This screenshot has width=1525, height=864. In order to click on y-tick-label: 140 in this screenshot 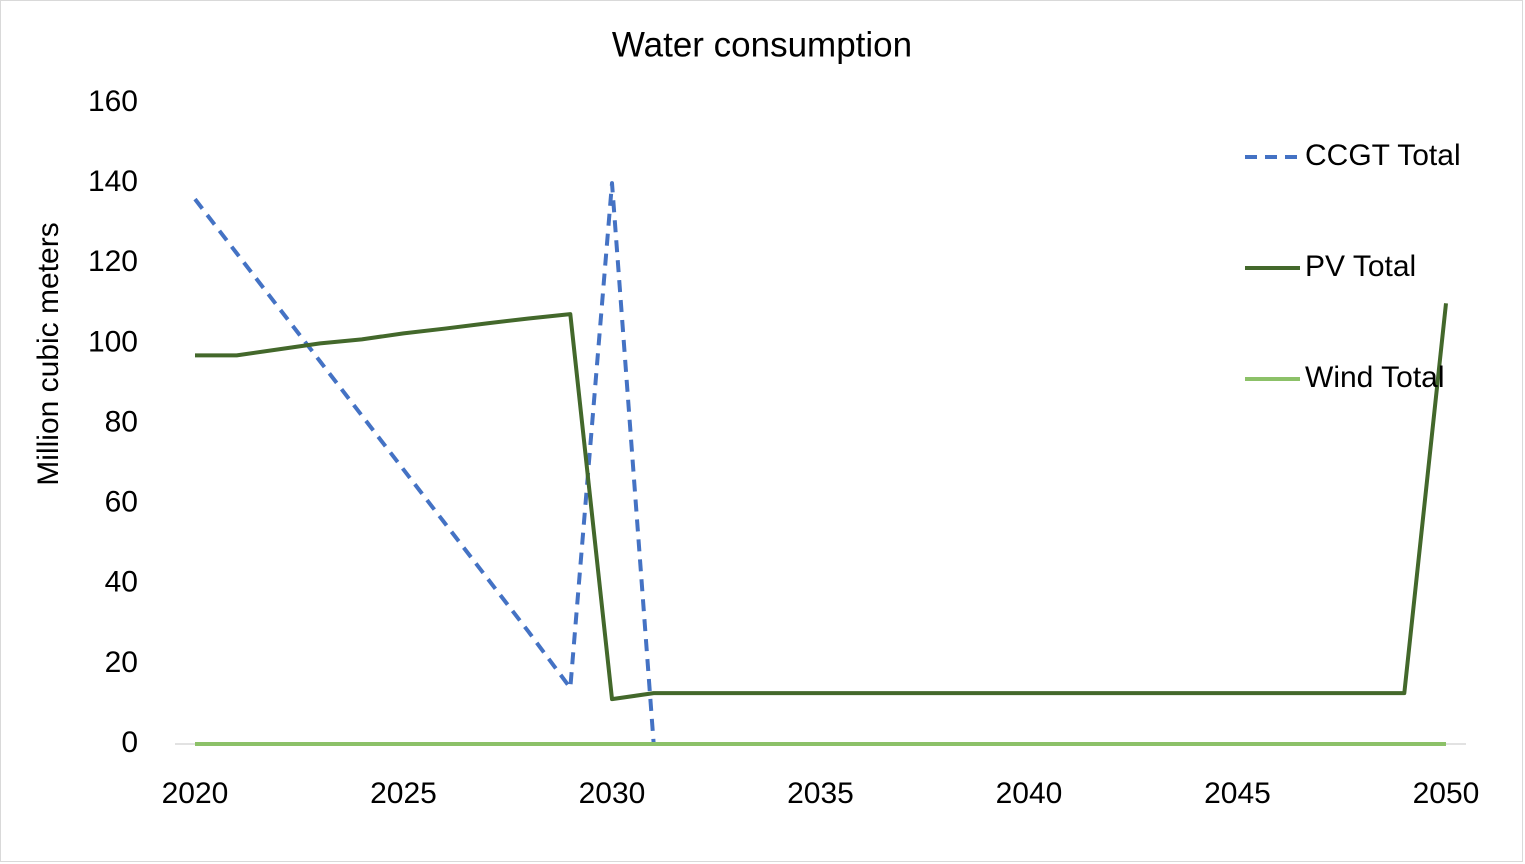, I will do `click(113, 181)`.